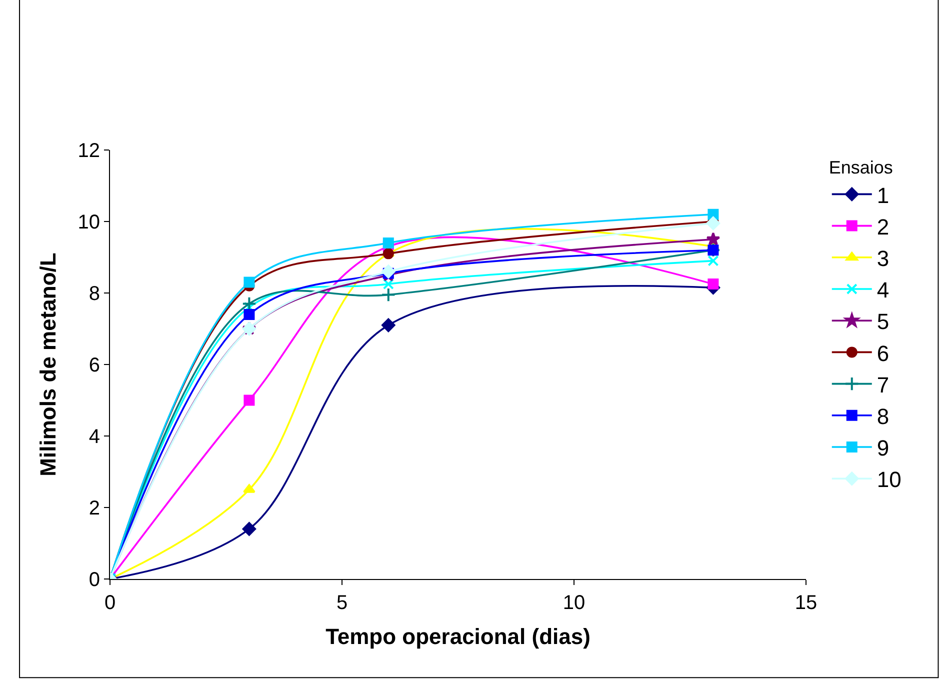 Image resolution: width=946 pixels, height=689 pixels. I want to click on x-axis-title: Tempo operacional (dias), so click(458, 636).